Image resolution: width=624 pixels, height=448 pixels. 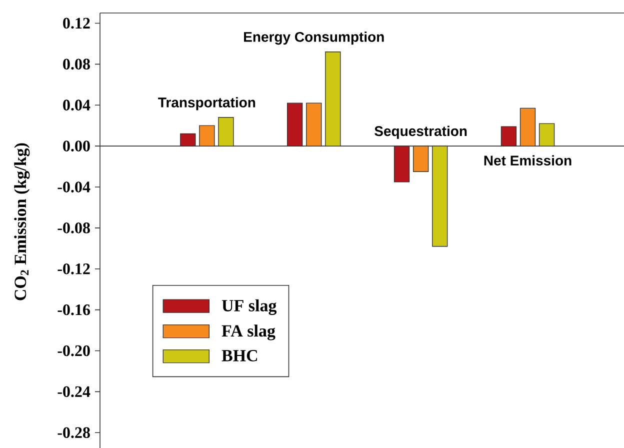 What do you see at coordinates (76, 105) in the screenshot?
I see `y-tick-label: 0.04` at bounding box center [76, 105].